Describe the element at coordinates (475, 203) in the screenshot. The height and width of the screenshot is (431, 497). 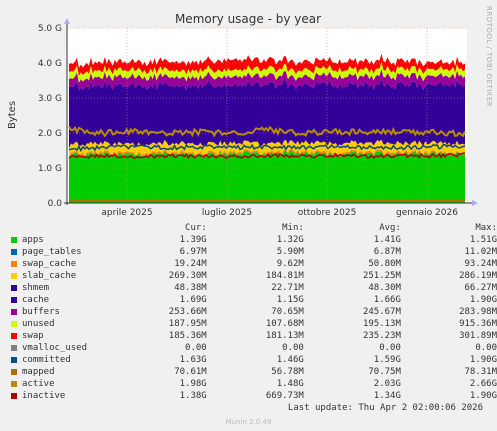
I see `x-axis-arrow` at that location.